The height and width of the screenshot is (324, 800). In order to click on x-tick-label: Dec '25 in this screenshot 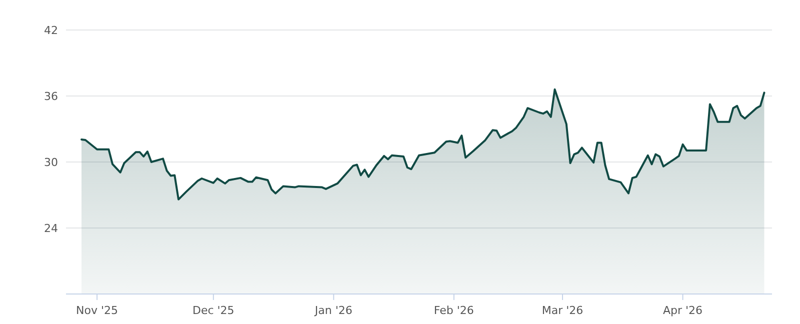, I will do `click(213, 310)`.